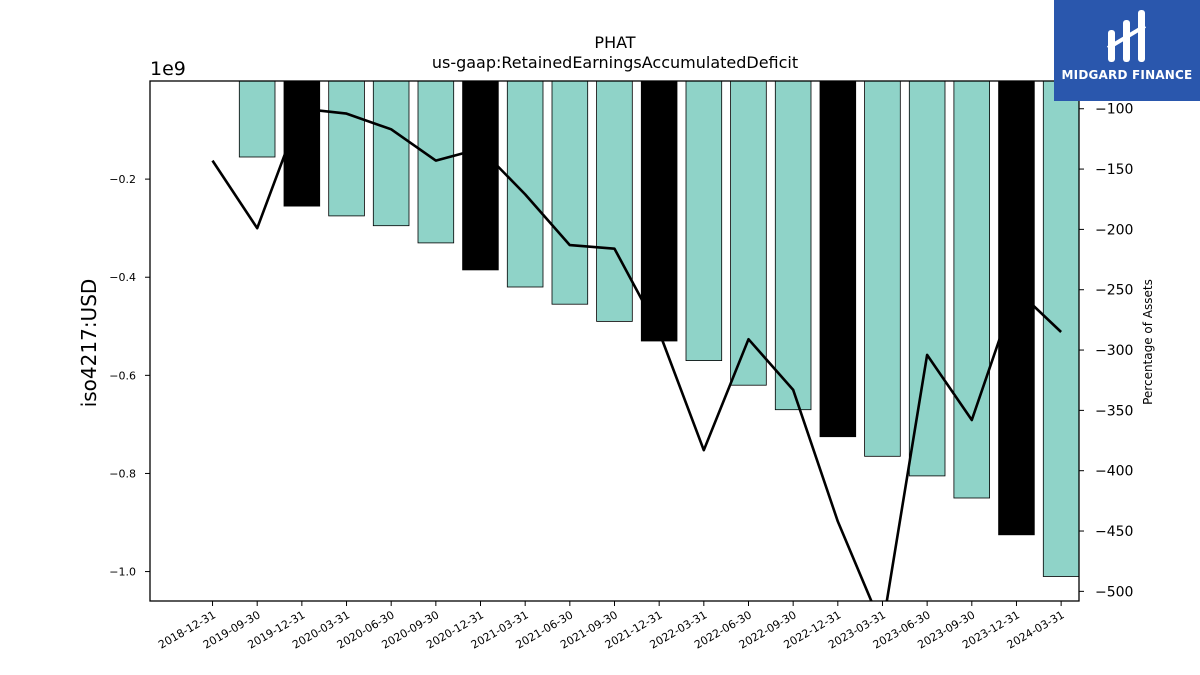 This screenshot has height=675, width=1200. I want to click on y2-tick-label: −500, so click(1114, 592).